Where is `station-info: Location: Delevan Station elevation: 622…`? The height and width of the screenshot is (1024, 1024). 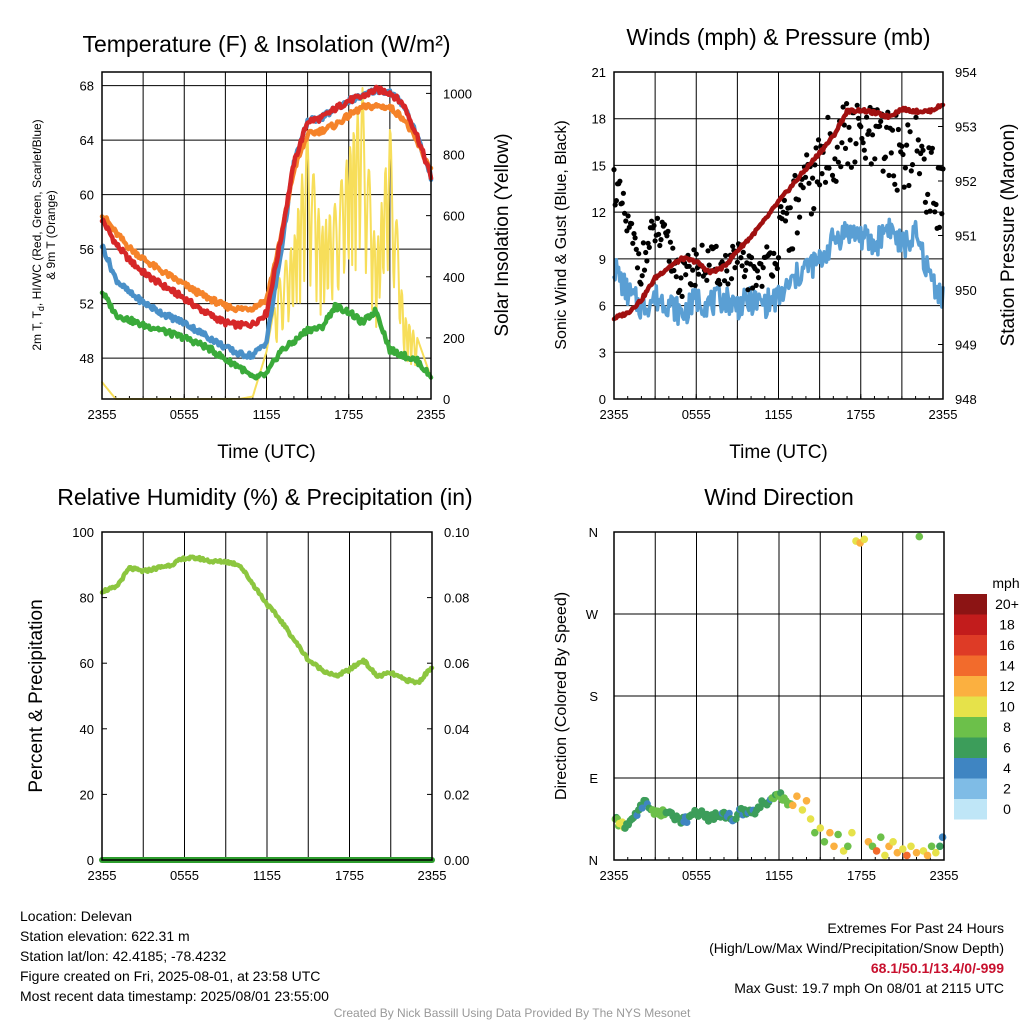
station-info: Location: Delevan Station elevation: 622… is located at coordinates (174, 956).